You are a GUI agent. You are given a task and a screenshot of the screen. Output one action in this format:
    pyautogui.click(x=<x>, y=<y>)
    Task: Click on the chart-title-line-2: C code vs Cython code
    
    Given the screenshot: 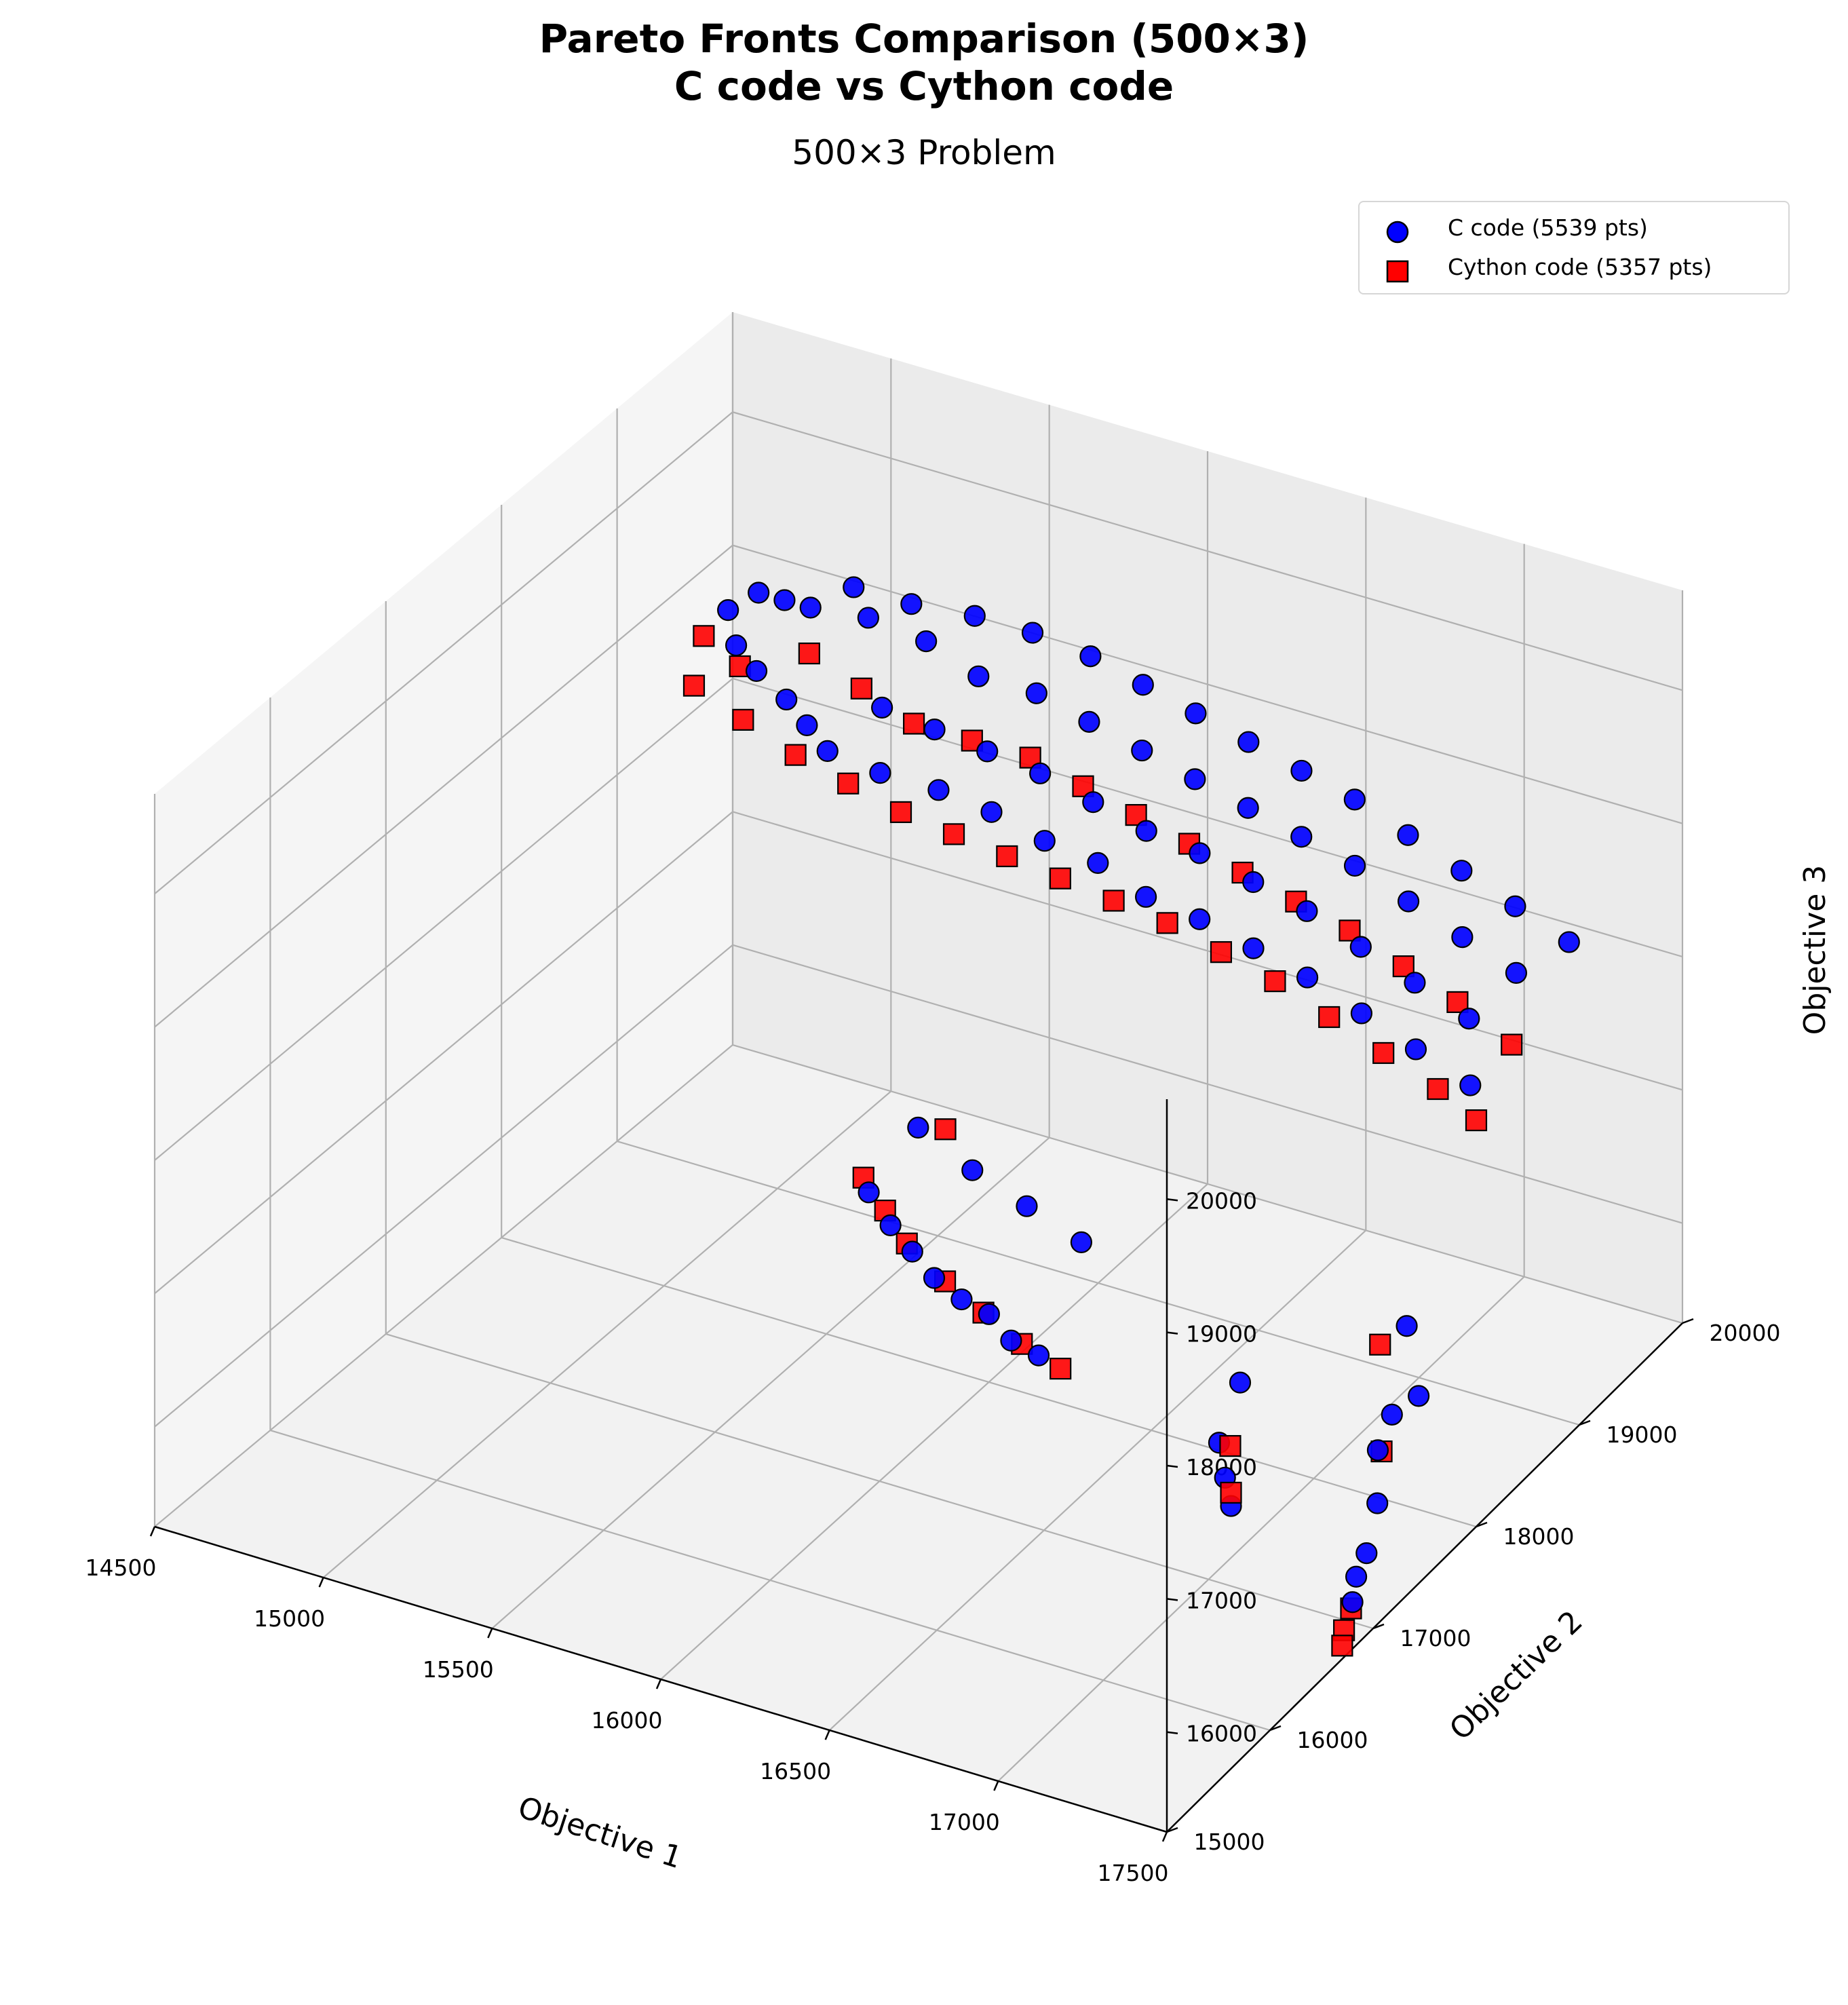 What is the action you would take?
    pyautogui.click(x=924, y=86)
    